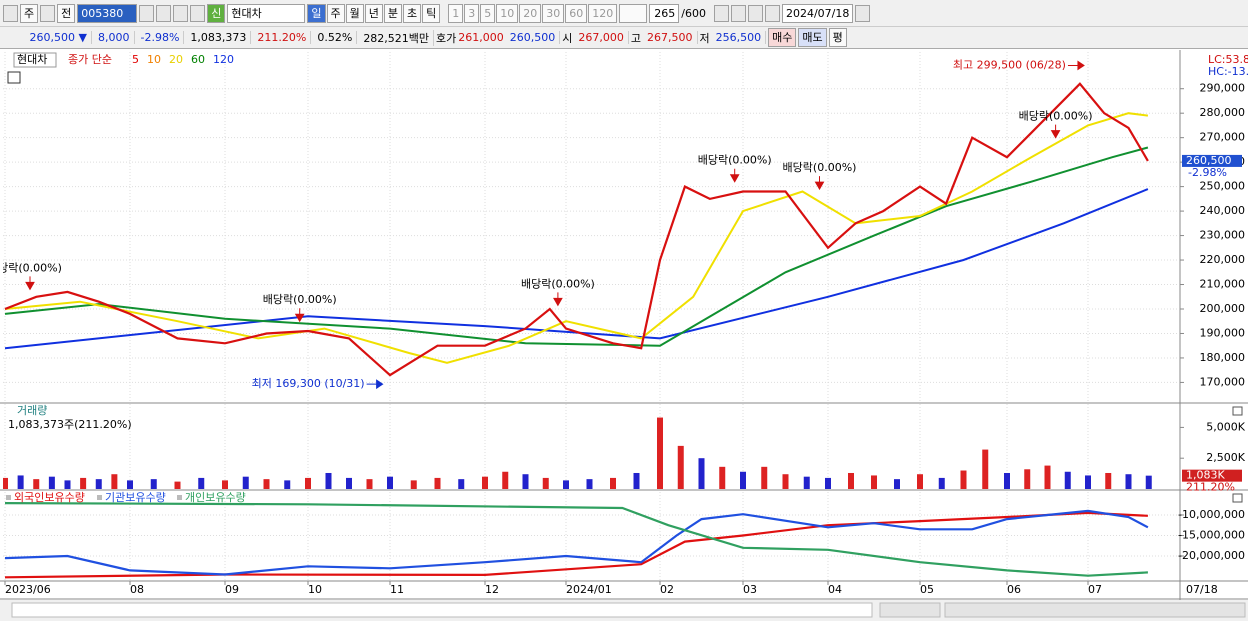  What do you see at coordinates (392, 13) in the screenshot?
I see `period: 분` at bounding box center [392, 13].